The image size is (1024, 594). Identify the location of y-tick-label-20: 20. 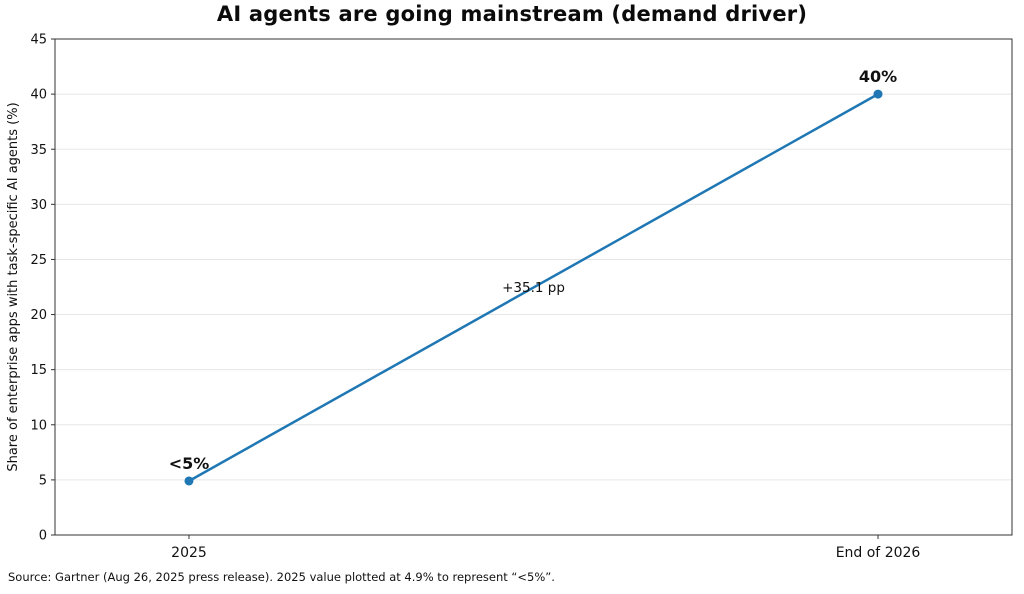
(38, 315).